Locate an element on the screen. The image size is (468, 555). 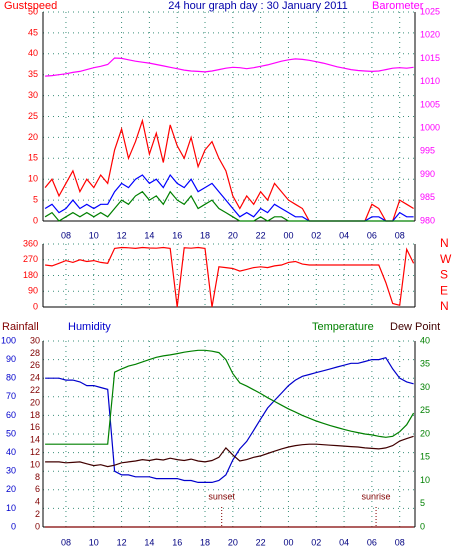
annotation-label: sunset is located at coordinates (221, 496).